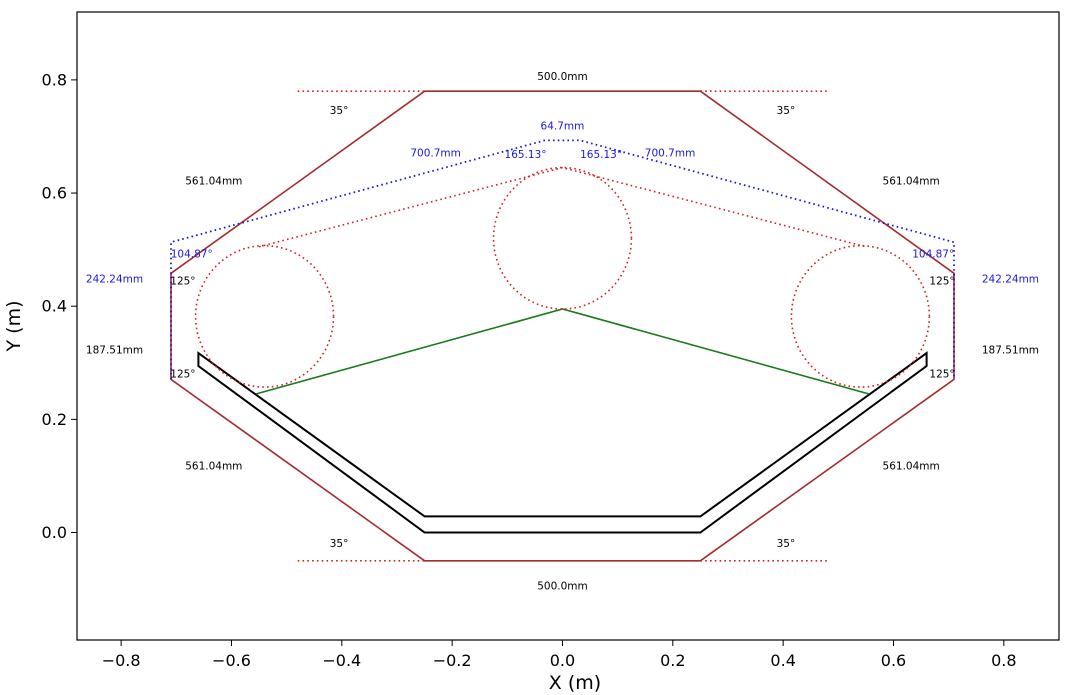 This screenshot has height=695, width=1065. I want to click on y-tick-label: 0.8, so click(54, 79).